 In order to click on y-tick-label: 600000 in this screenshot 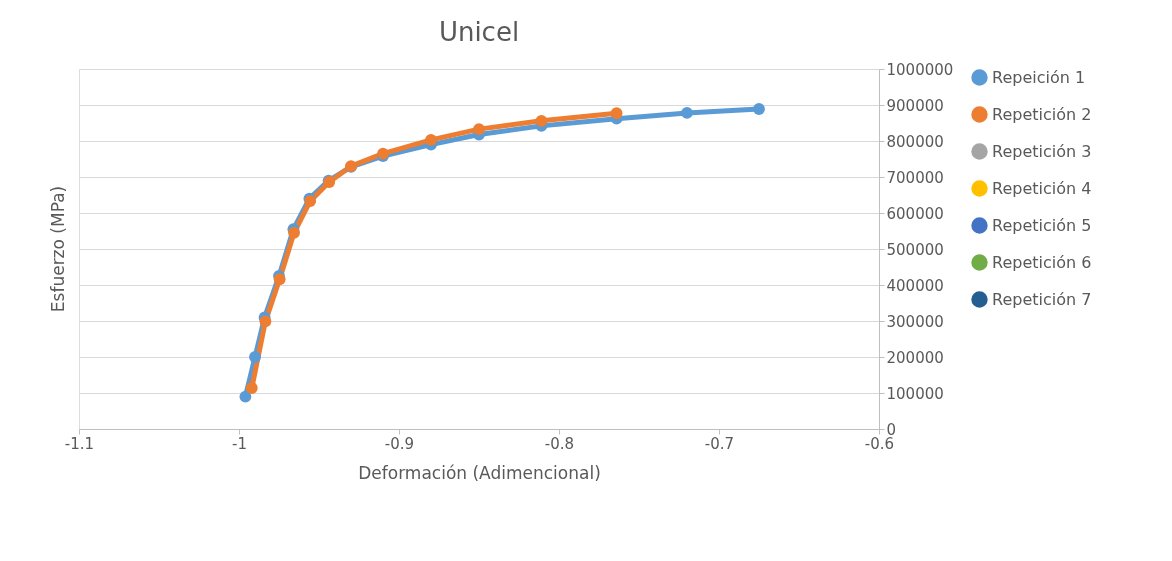, I will do `click(915, 213)`.